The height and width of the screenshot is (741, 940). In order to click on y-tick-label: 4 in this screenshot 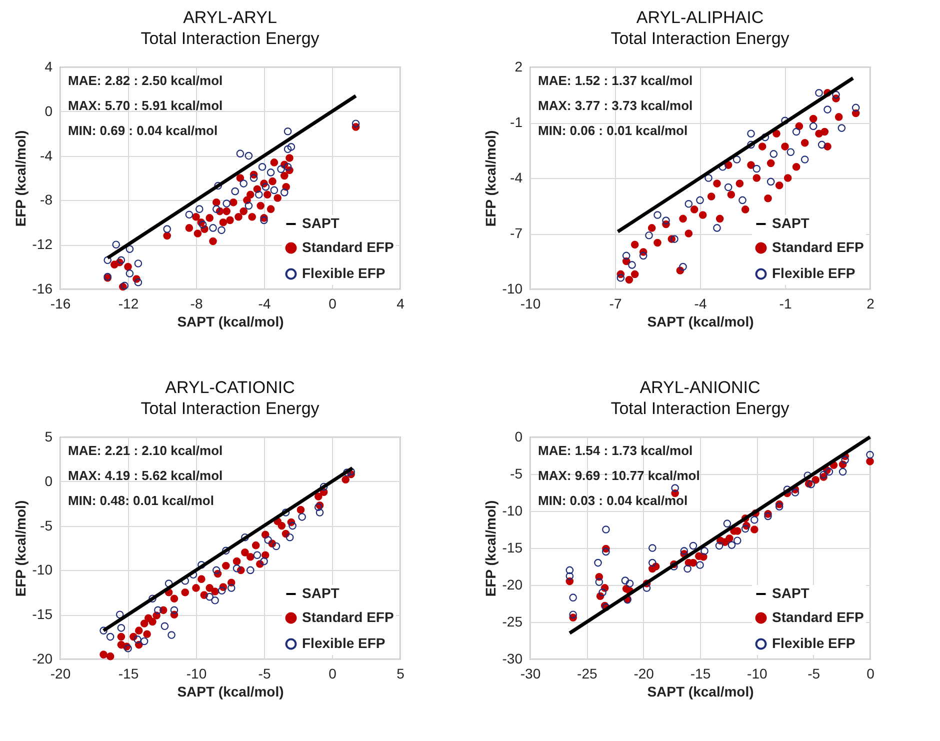, I will do `click(48, 66)`.